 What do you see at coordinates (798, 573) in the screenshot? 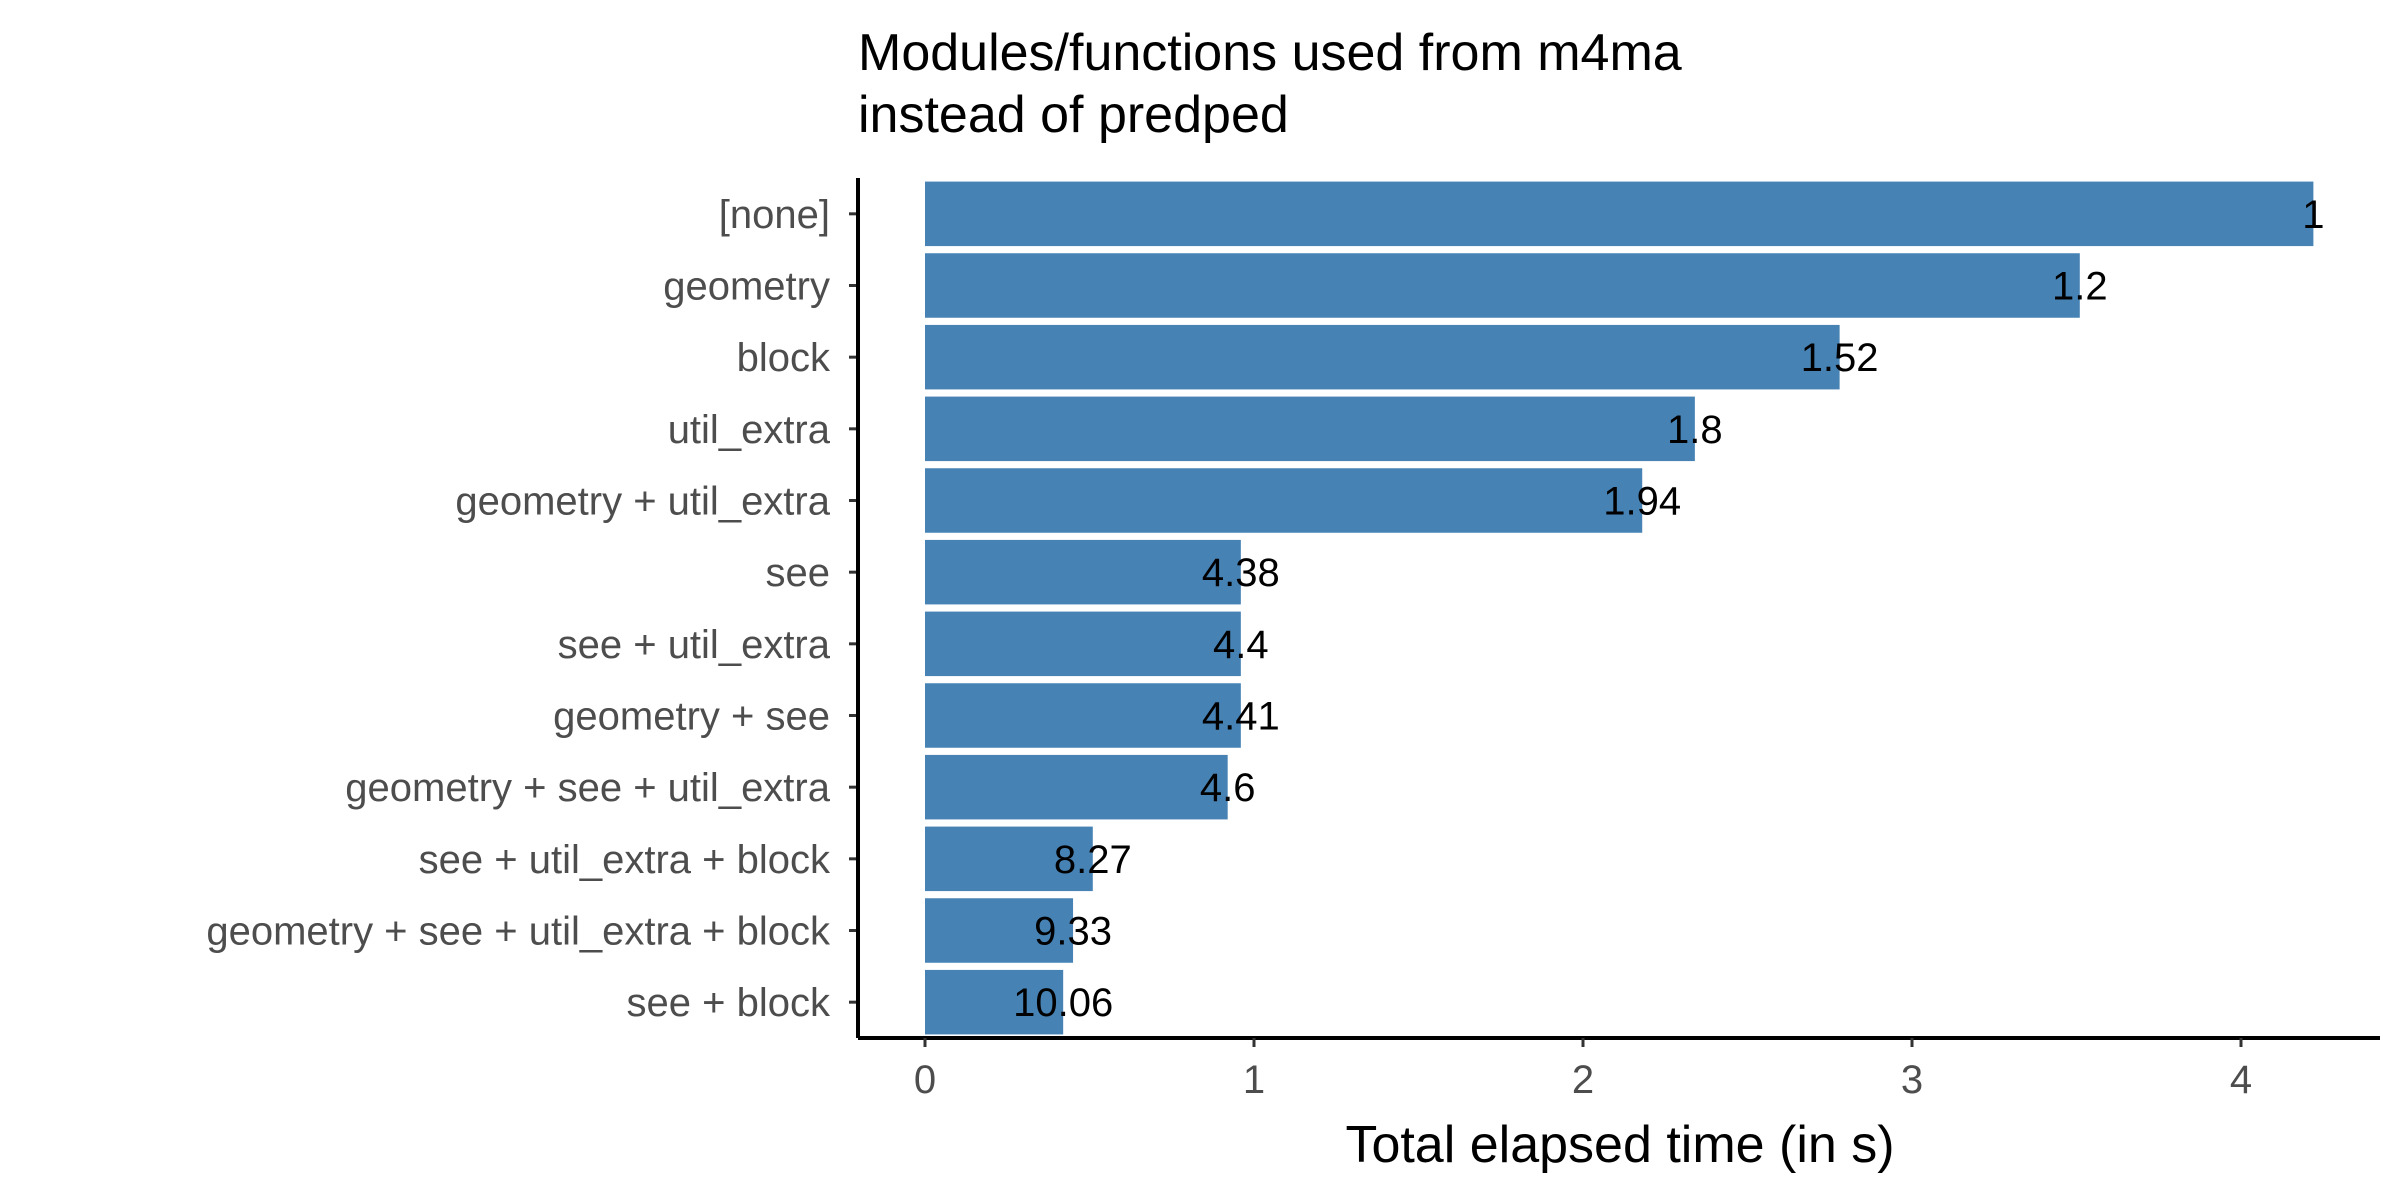
I see `category-label: see` at bounding box center [798, 573].